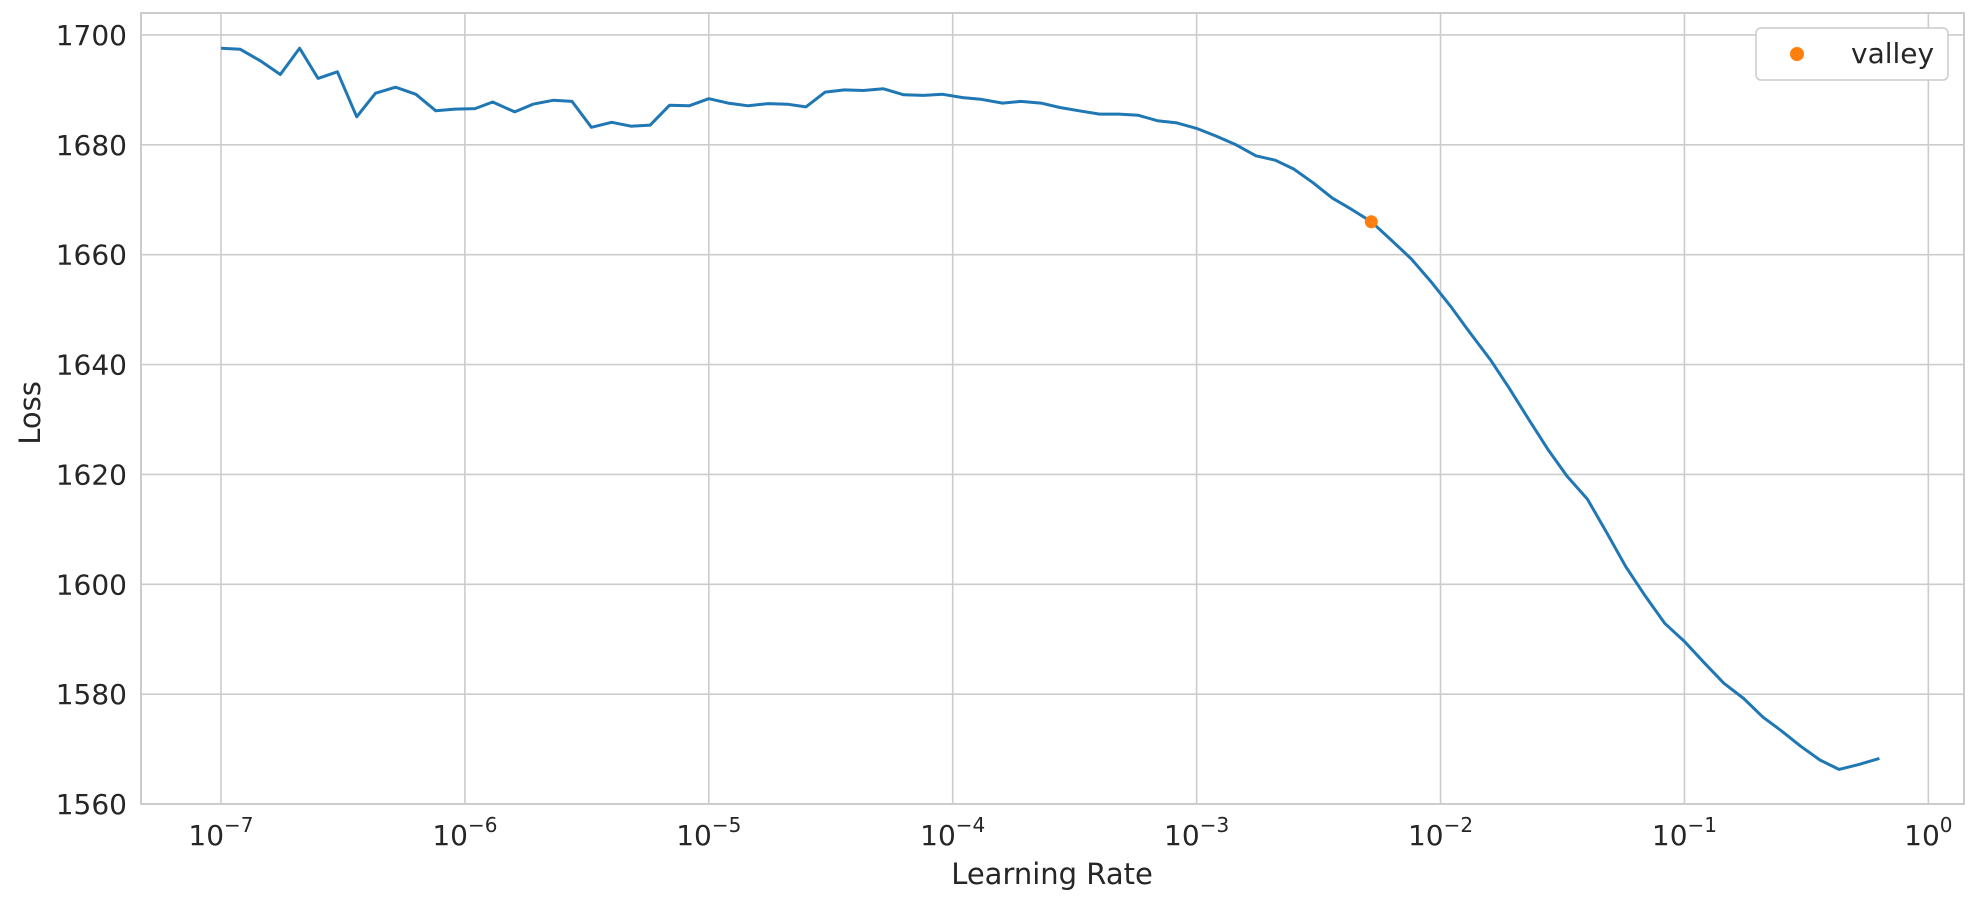  I want to click on x-tick-label: 10⁻⁶, so click(464, 832).